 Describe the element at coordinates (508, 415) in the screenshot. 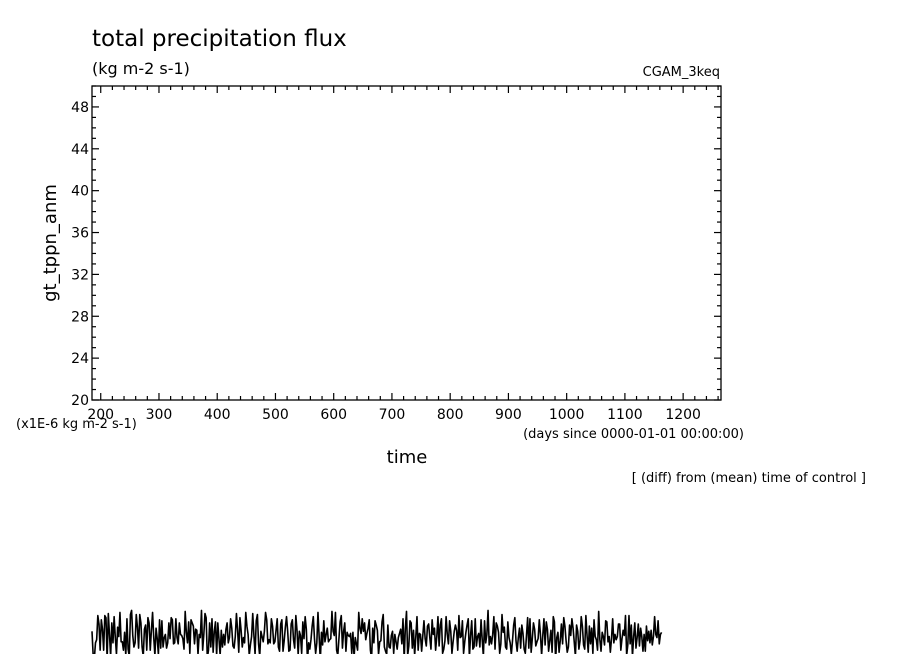

I see `x-tick-label: 900` at that location.